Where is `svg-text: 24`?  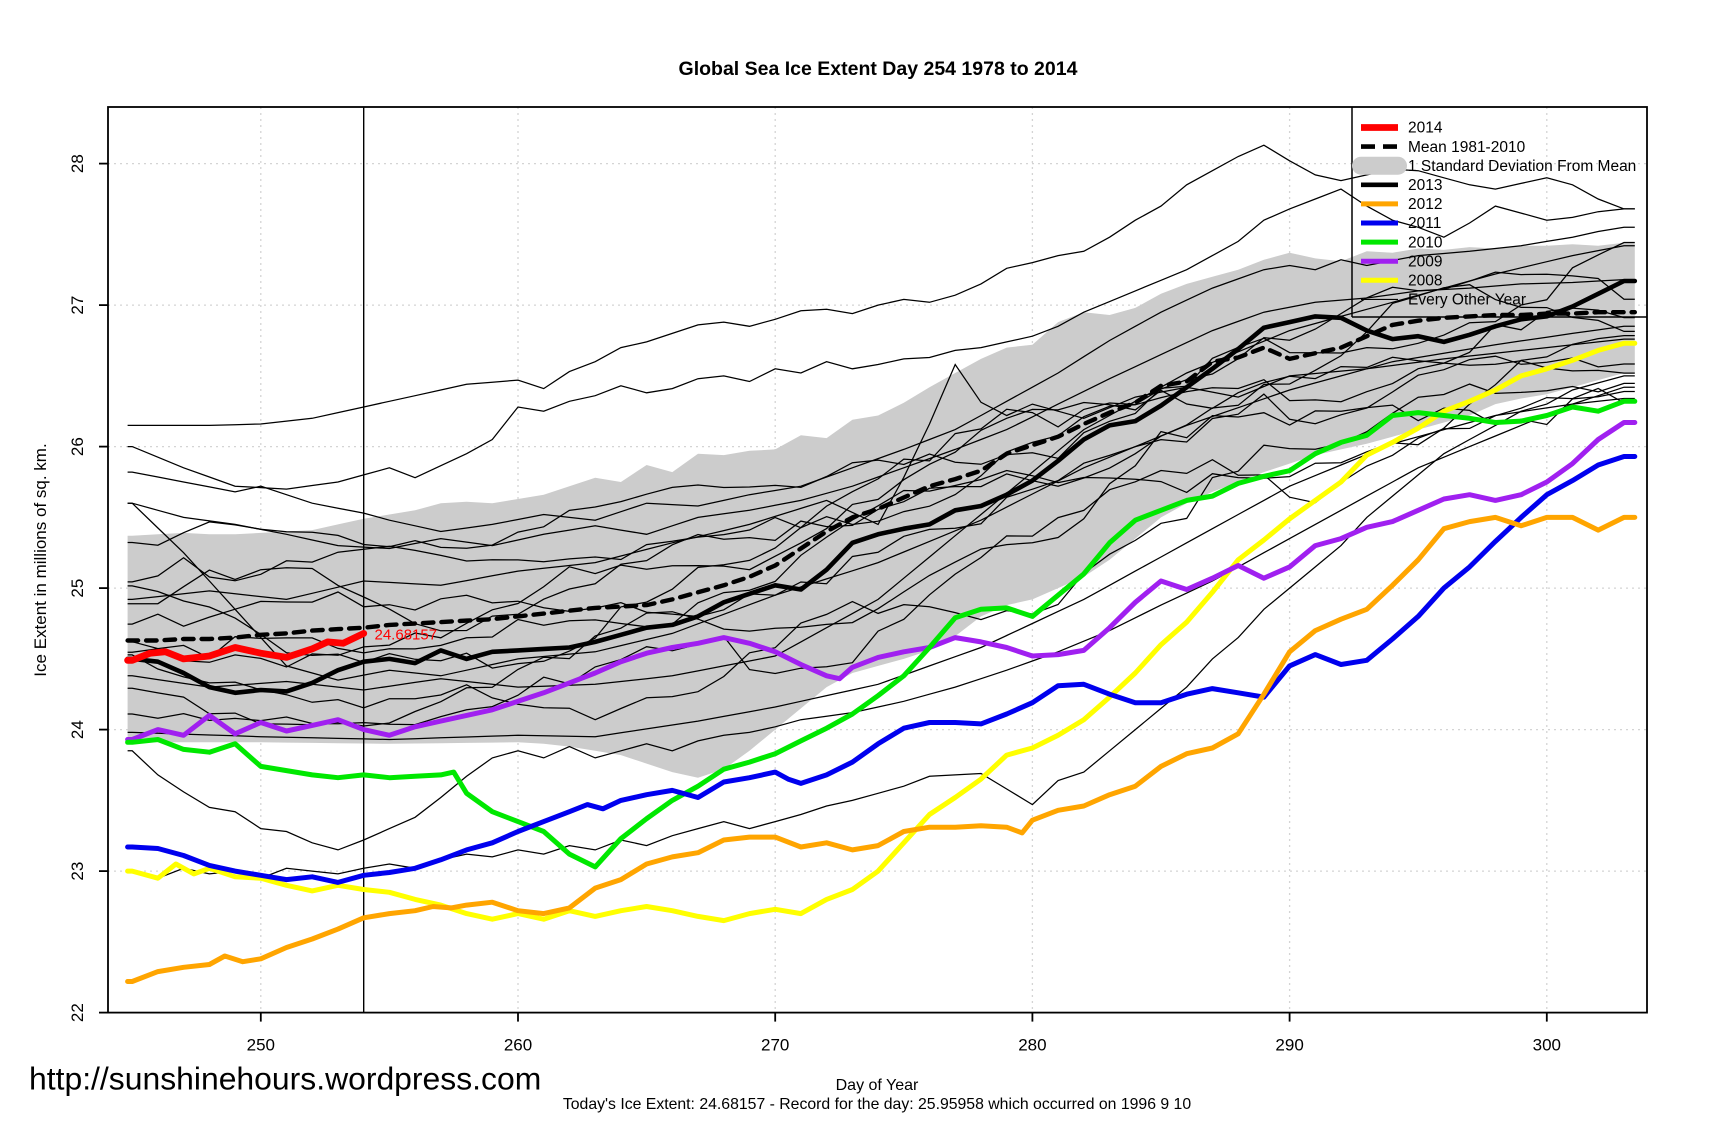 svg-text: 24 is located at coordinates (77, 729).